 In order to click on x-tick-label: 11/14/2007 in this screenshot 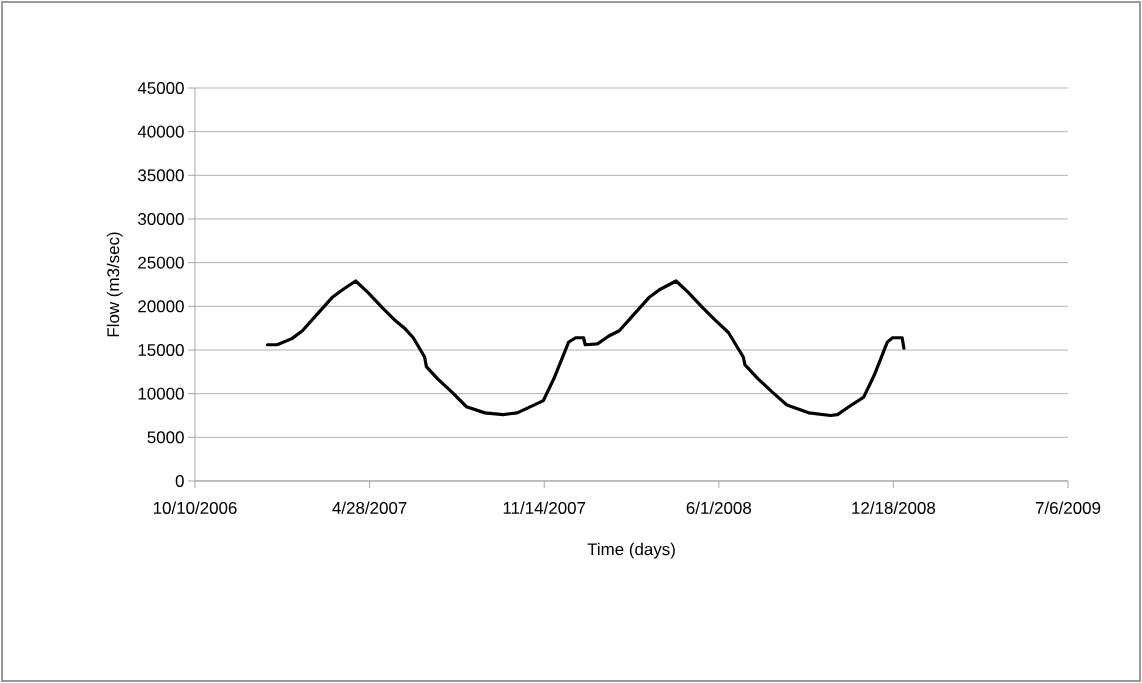, I will do `click(544, 507)`.